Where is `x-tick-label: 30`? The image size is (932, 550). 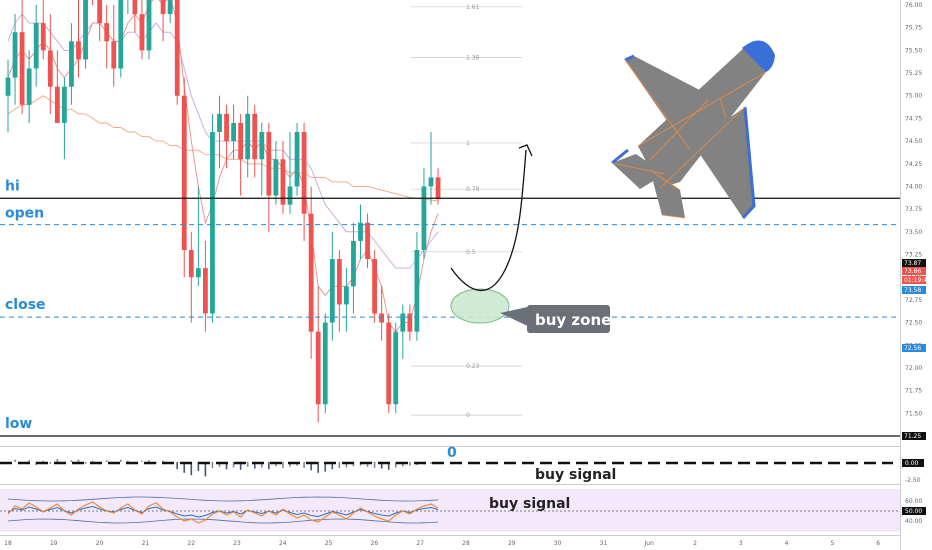 x-tick-label: 30 is located at coordinates (558, 543).